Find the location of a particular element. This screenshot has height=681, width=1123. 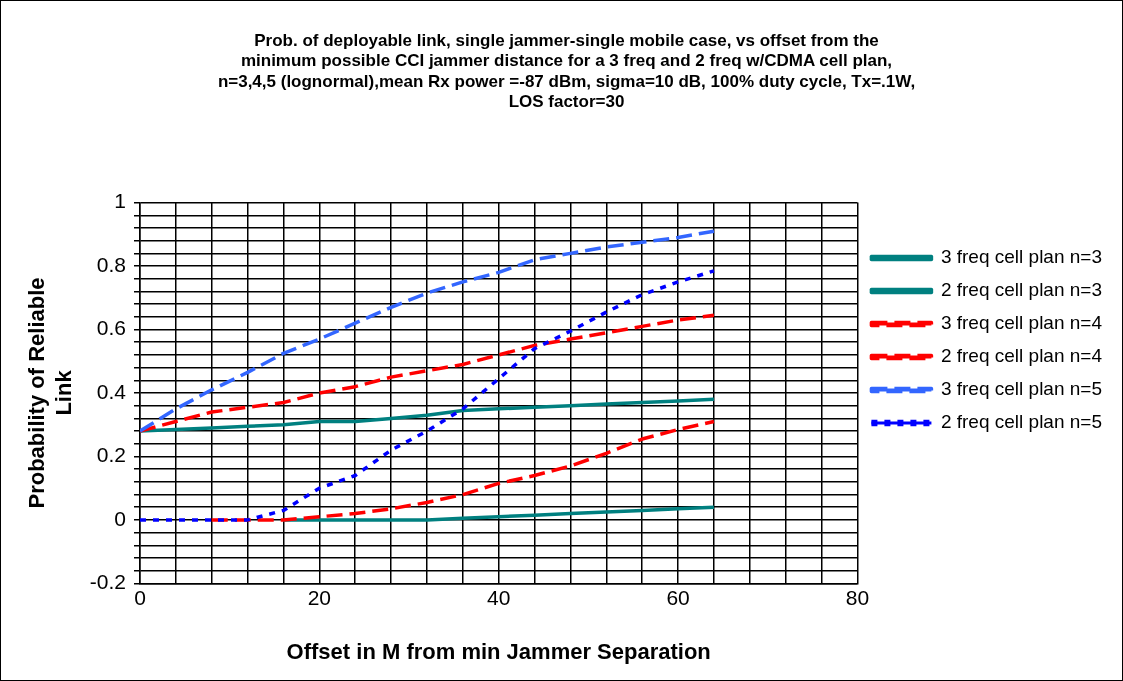

y-tick-label: 0 is located at coordinates (120, 518).